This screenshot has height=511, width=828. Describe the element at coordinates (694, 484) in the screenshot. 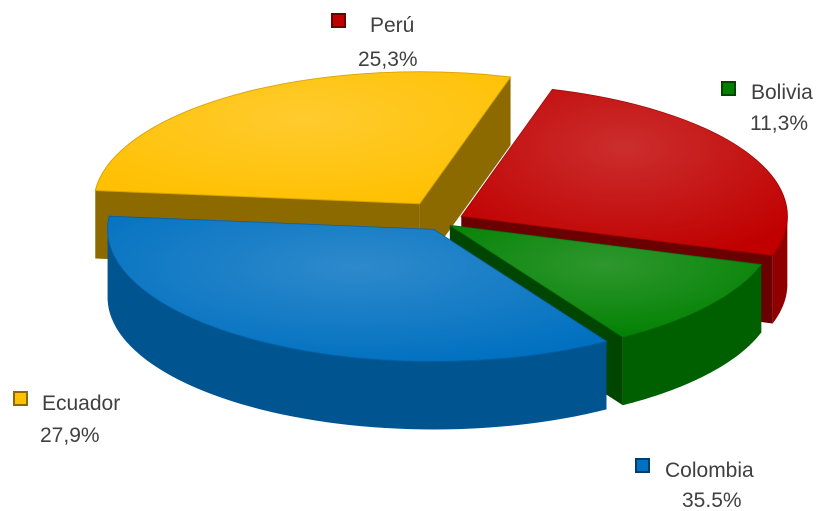

I see `label-colombia: Colombia 35.5%` at that location.